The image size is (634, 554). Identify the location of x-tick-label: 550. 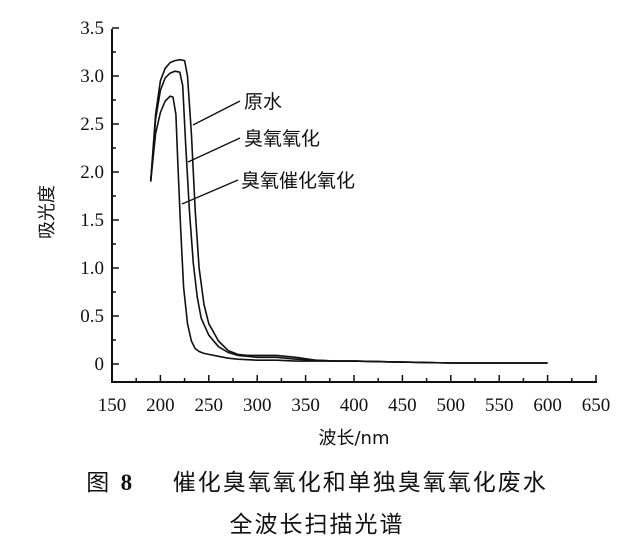
(499, 405).